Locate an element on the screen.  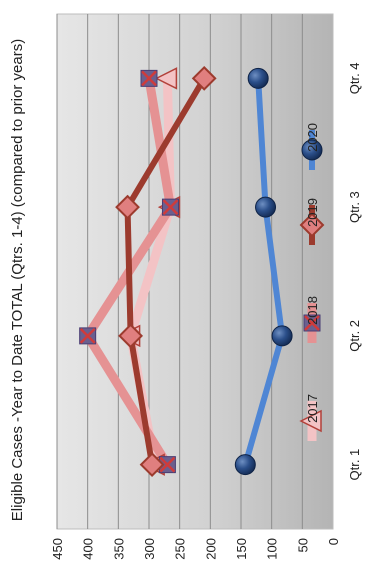
value-tick-label: 450 is located at coordinates (57, 549).